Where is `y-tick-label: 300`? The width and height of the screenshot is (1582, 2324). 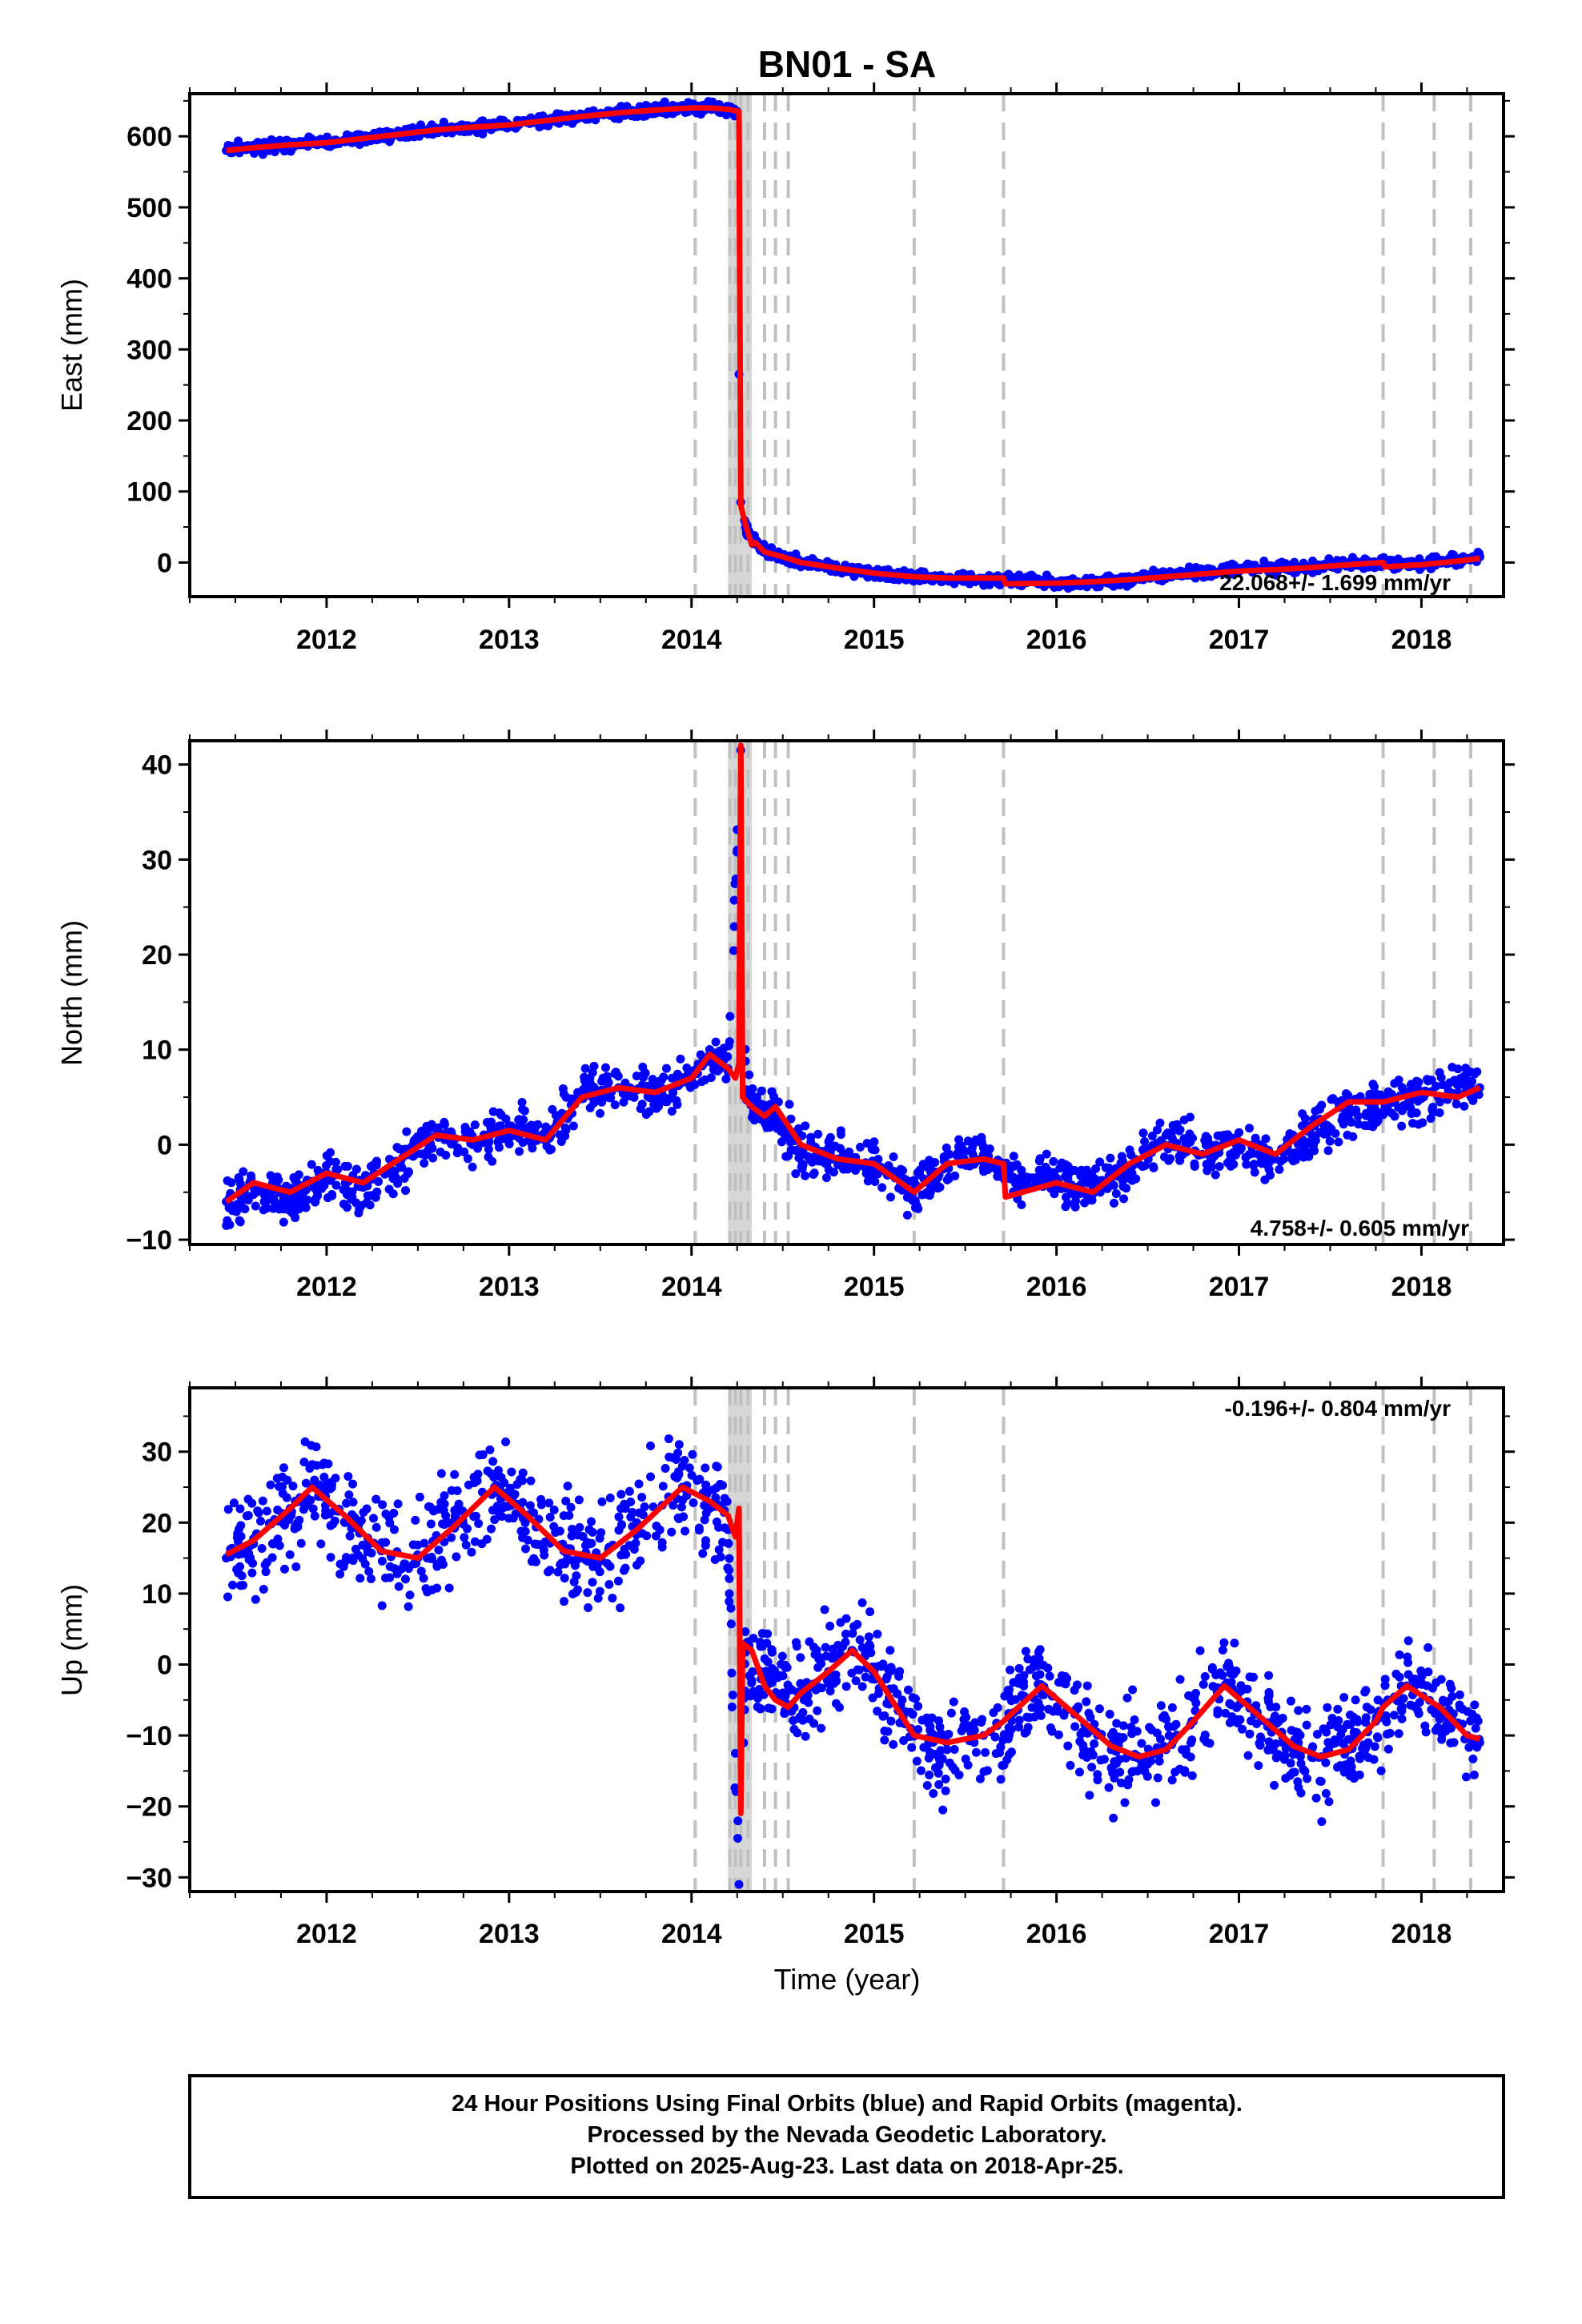 y-tick-label: 300 is located at coordinates (149, 350).